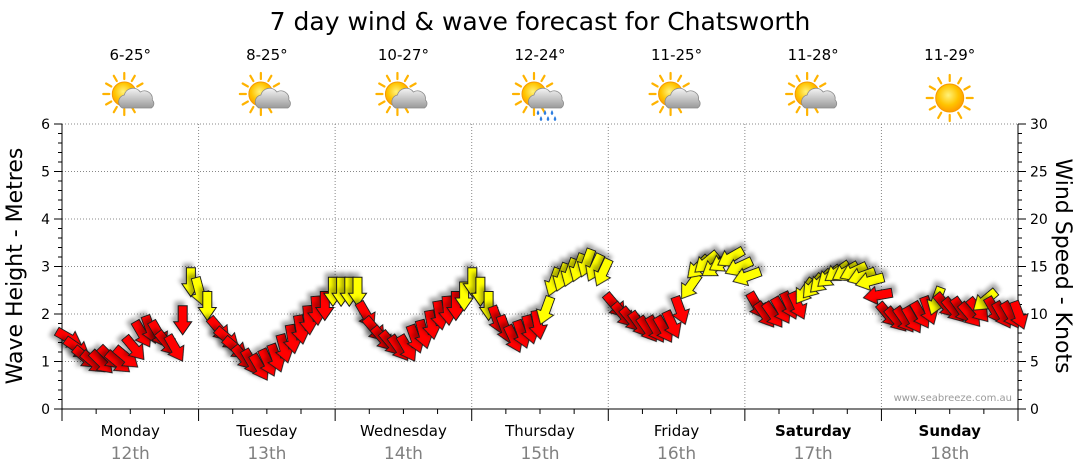 The image size is (1080, 475). What do you see at coordinates (949, 98) in the screenshot?
I see `sunny-icon` at bounding box center [949, 98].